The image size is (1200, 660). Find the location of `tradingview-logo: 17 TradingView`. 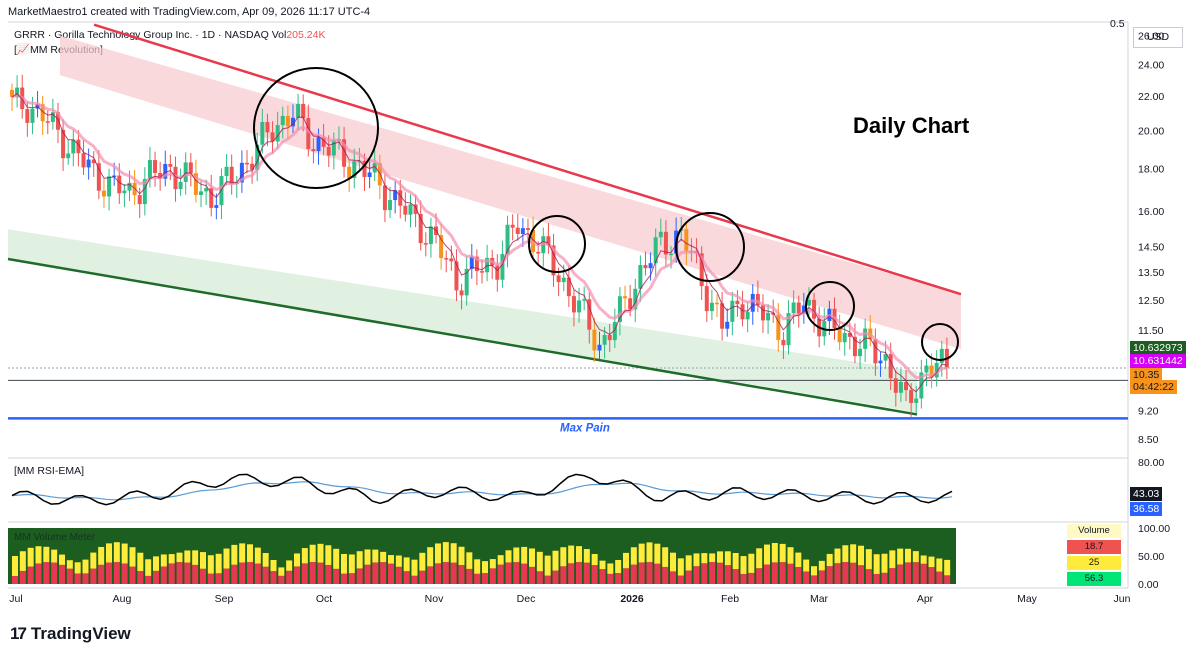

tradingview-logo: 17 TradingView is located at coordinates (70, 634).